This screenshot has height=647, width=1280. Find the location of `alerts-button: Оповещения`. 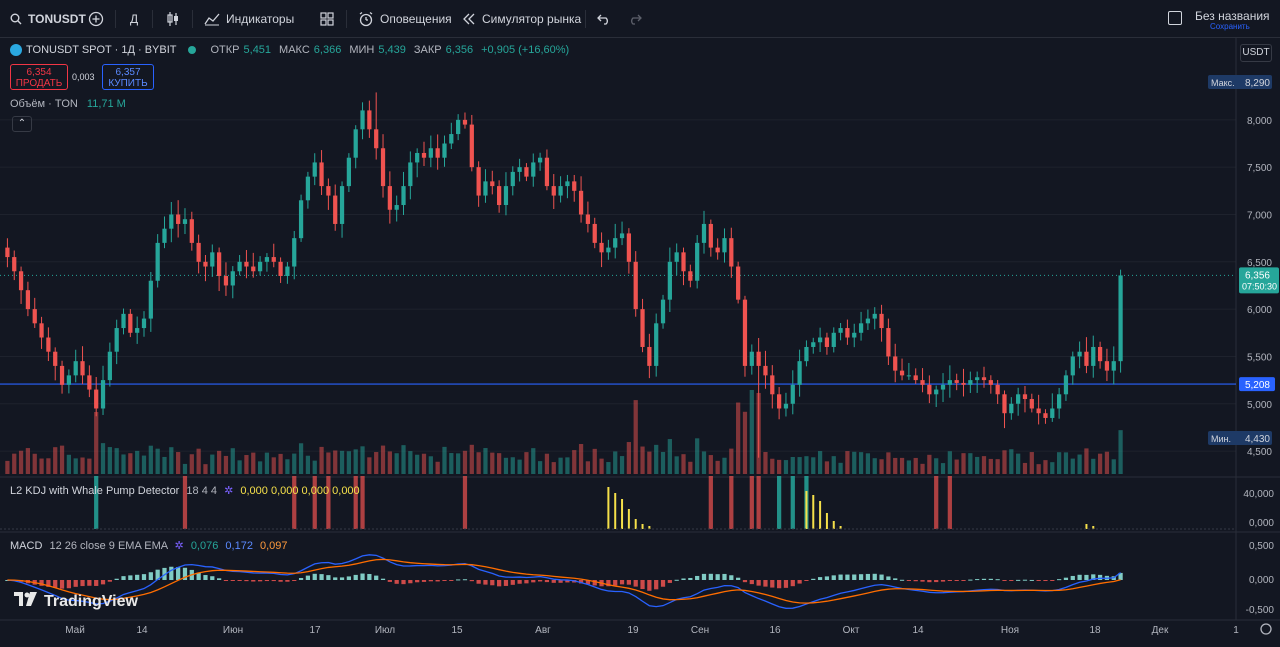

alerts-button: Оповещения is located at coordinates (405, 19).